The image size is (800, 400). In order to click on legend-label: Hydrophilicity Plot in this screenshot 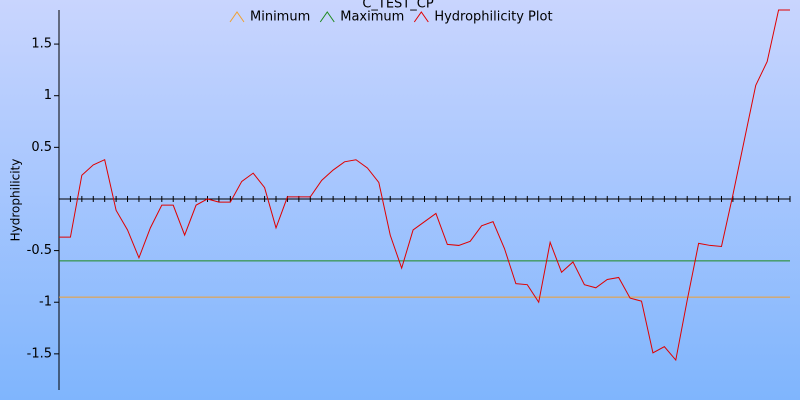, I will do `click(493, 17)`.